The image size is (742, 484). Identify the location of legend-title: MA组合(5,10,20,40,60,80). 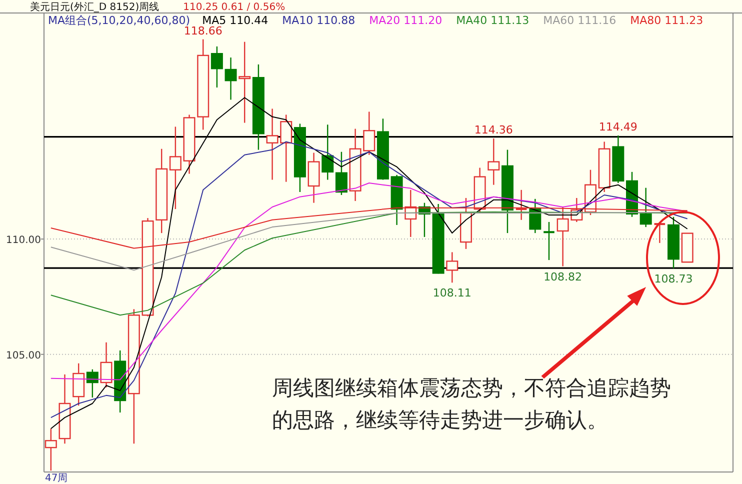
(119, 20).